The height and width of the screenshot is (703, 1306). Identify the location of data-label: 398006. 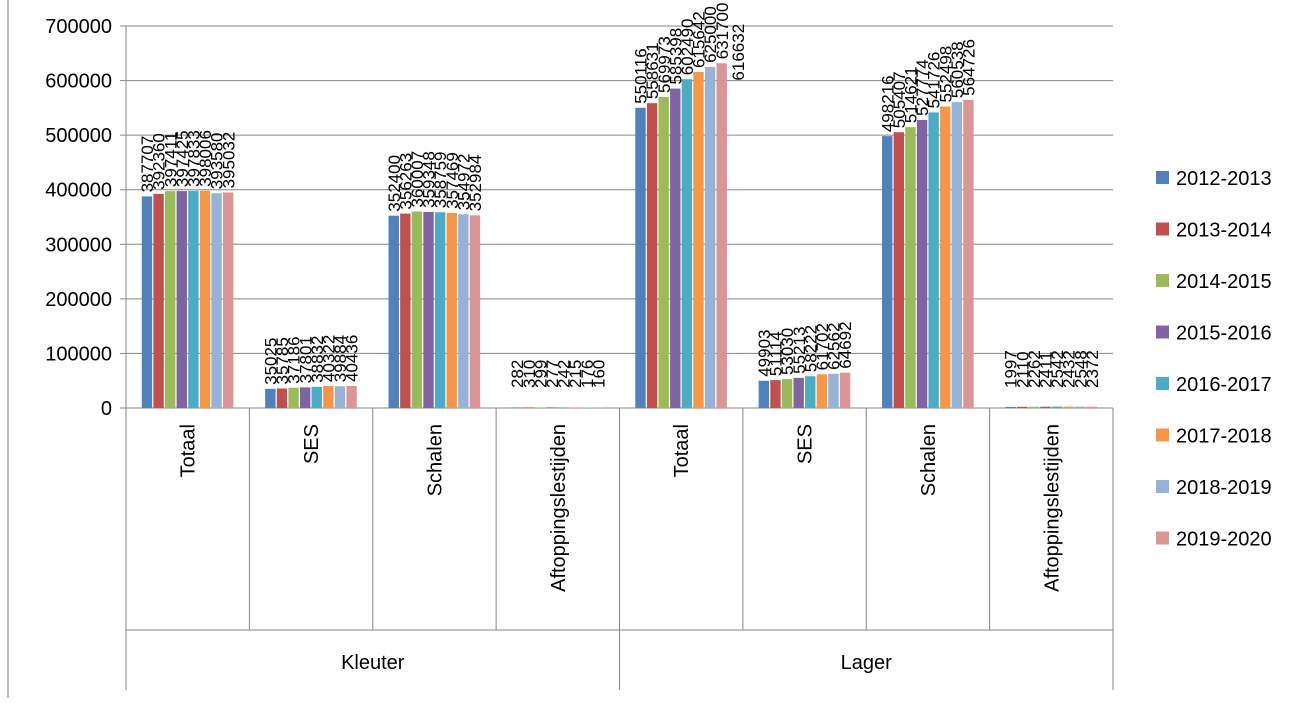
(205, 158).